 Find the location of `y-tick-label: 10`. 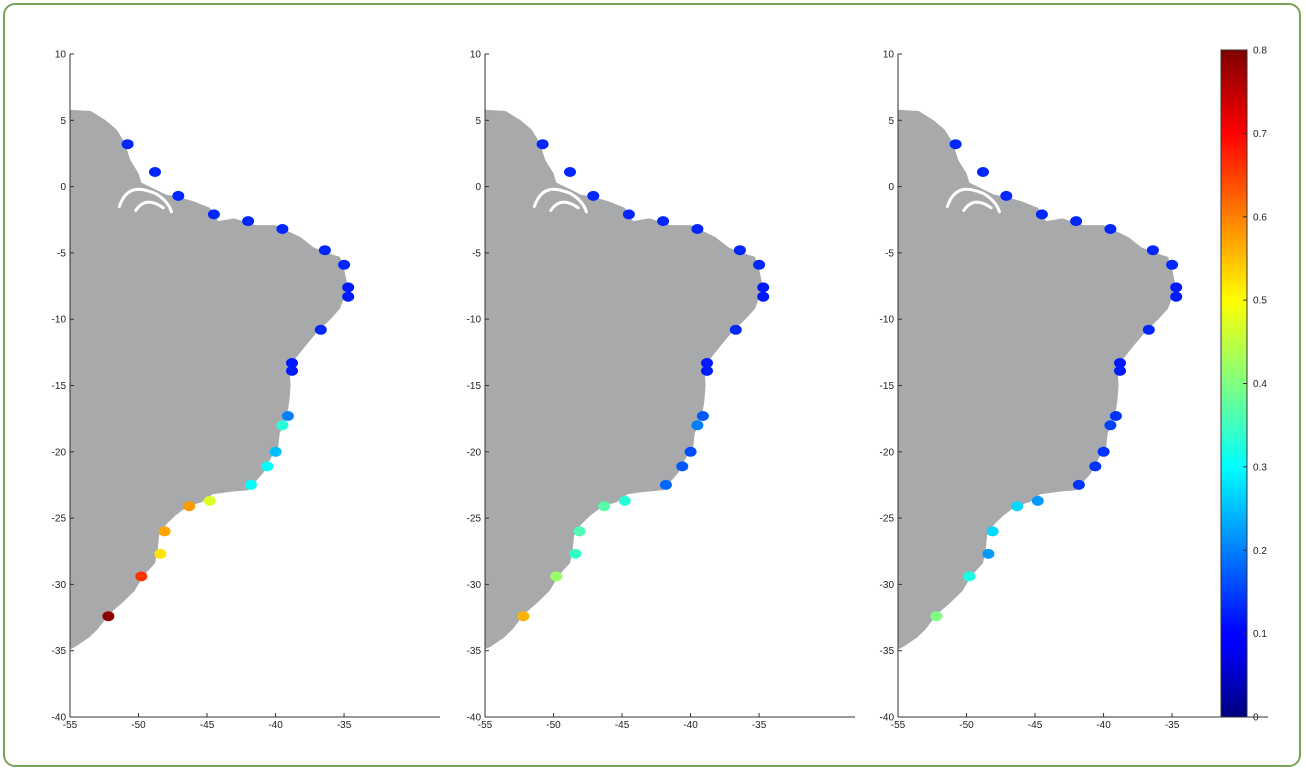

y-tick-label: 10 is located at coordinates (61, 55).